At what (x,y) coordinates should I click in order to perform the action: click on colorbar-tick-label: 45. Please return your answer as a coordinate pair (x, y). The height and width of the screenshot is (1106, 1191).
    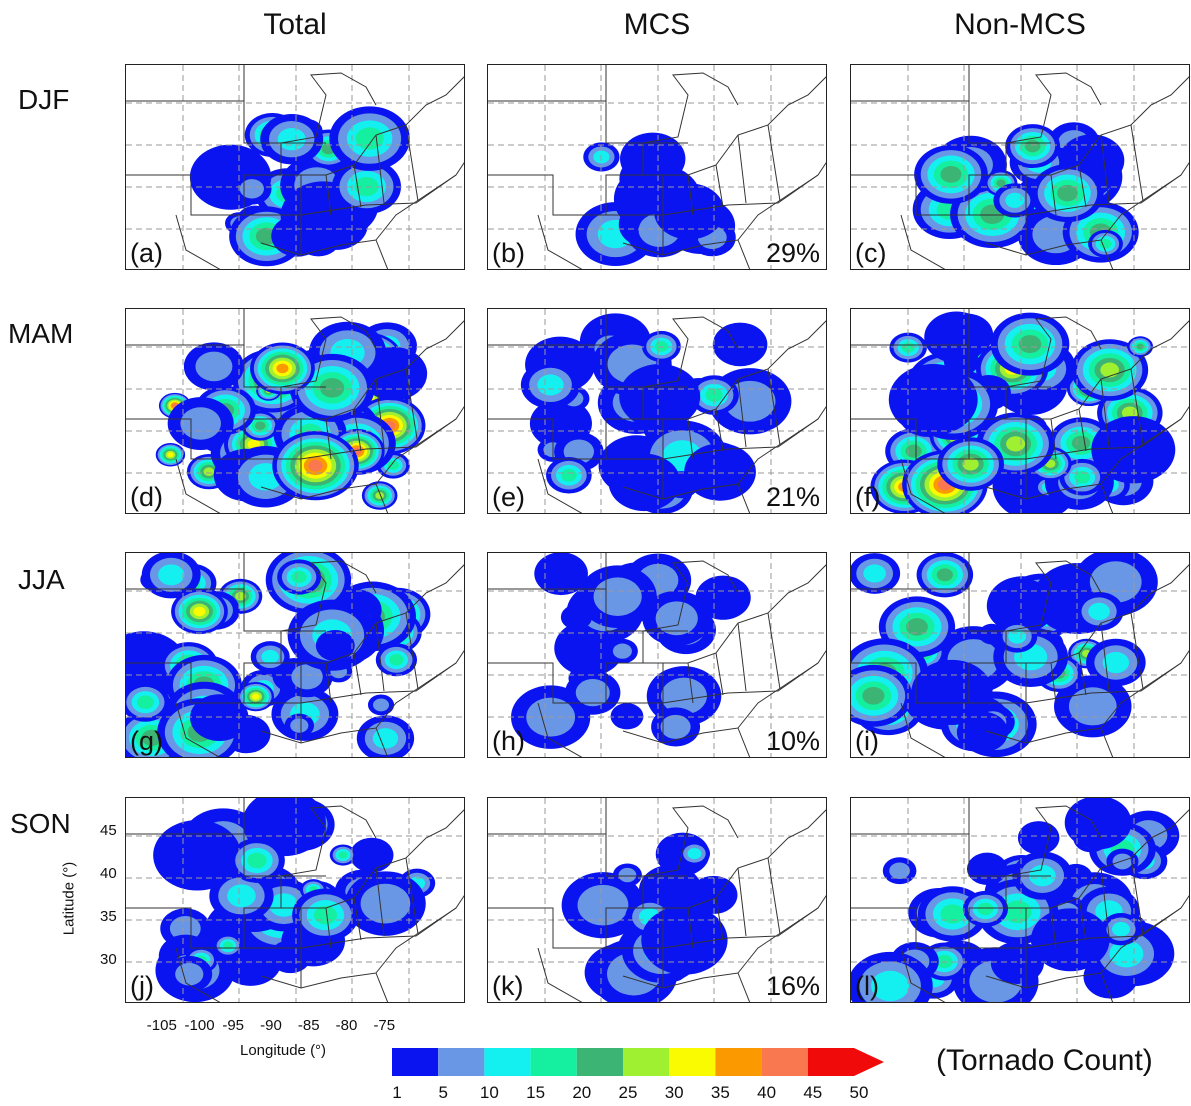
    Looking at the image, I should click on (813, 1092).